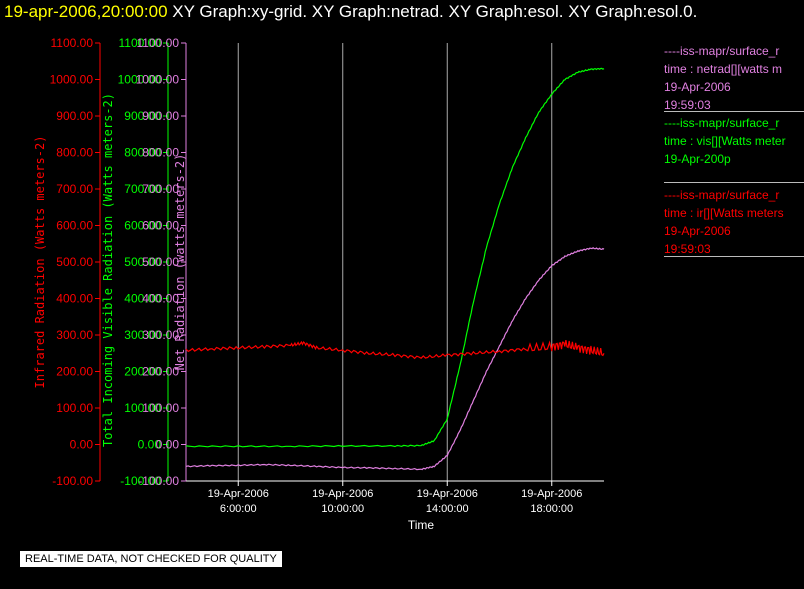 This screenshot has height=589, width=804. I want to click on timestamp: 19-apr-2006,20:00:00, so click(86, 11).